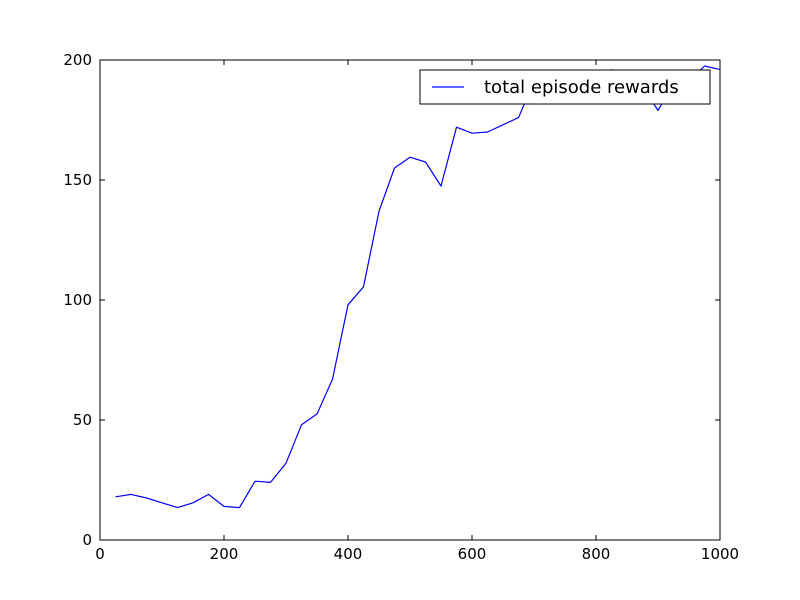 This screenshot has height=600, width=800. What do you see at coordinates (100, 554) in the screenshot?
I see `x-tick-label: 0` at bounding box center [100, 554].